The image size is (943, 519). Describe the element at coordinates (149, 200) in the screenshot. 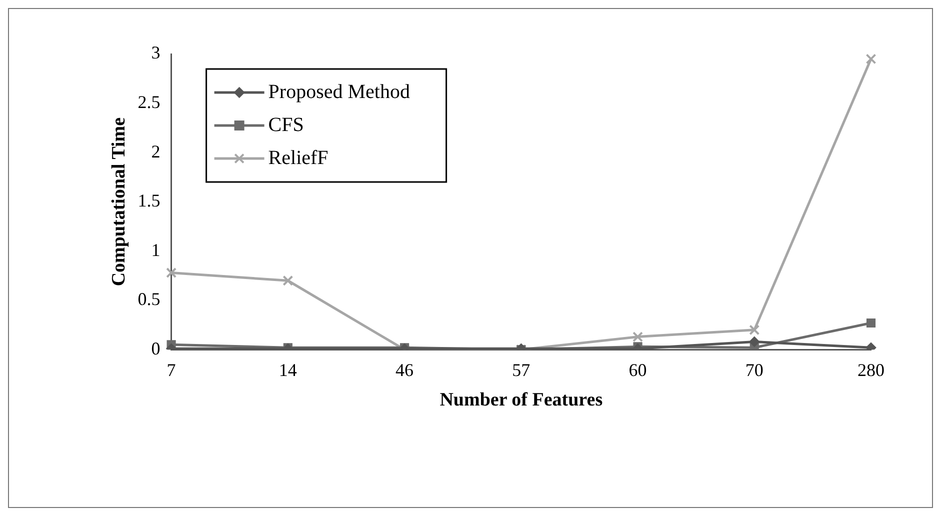

I see `y-tick-label: 1.5` at that location.